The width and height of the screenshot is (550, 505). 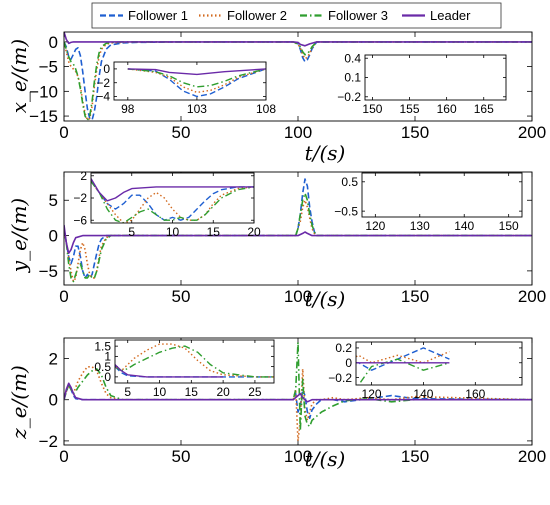 I want to click on inset-axes: 98 103 108 0−2−4, so click(x=186, y=88).